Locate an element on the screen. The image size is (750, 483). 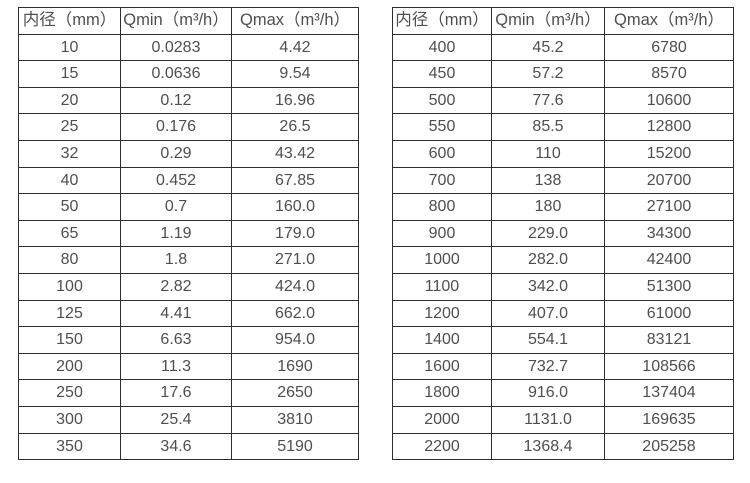
table-cell: 137404 is located at coordinates (669, 393).